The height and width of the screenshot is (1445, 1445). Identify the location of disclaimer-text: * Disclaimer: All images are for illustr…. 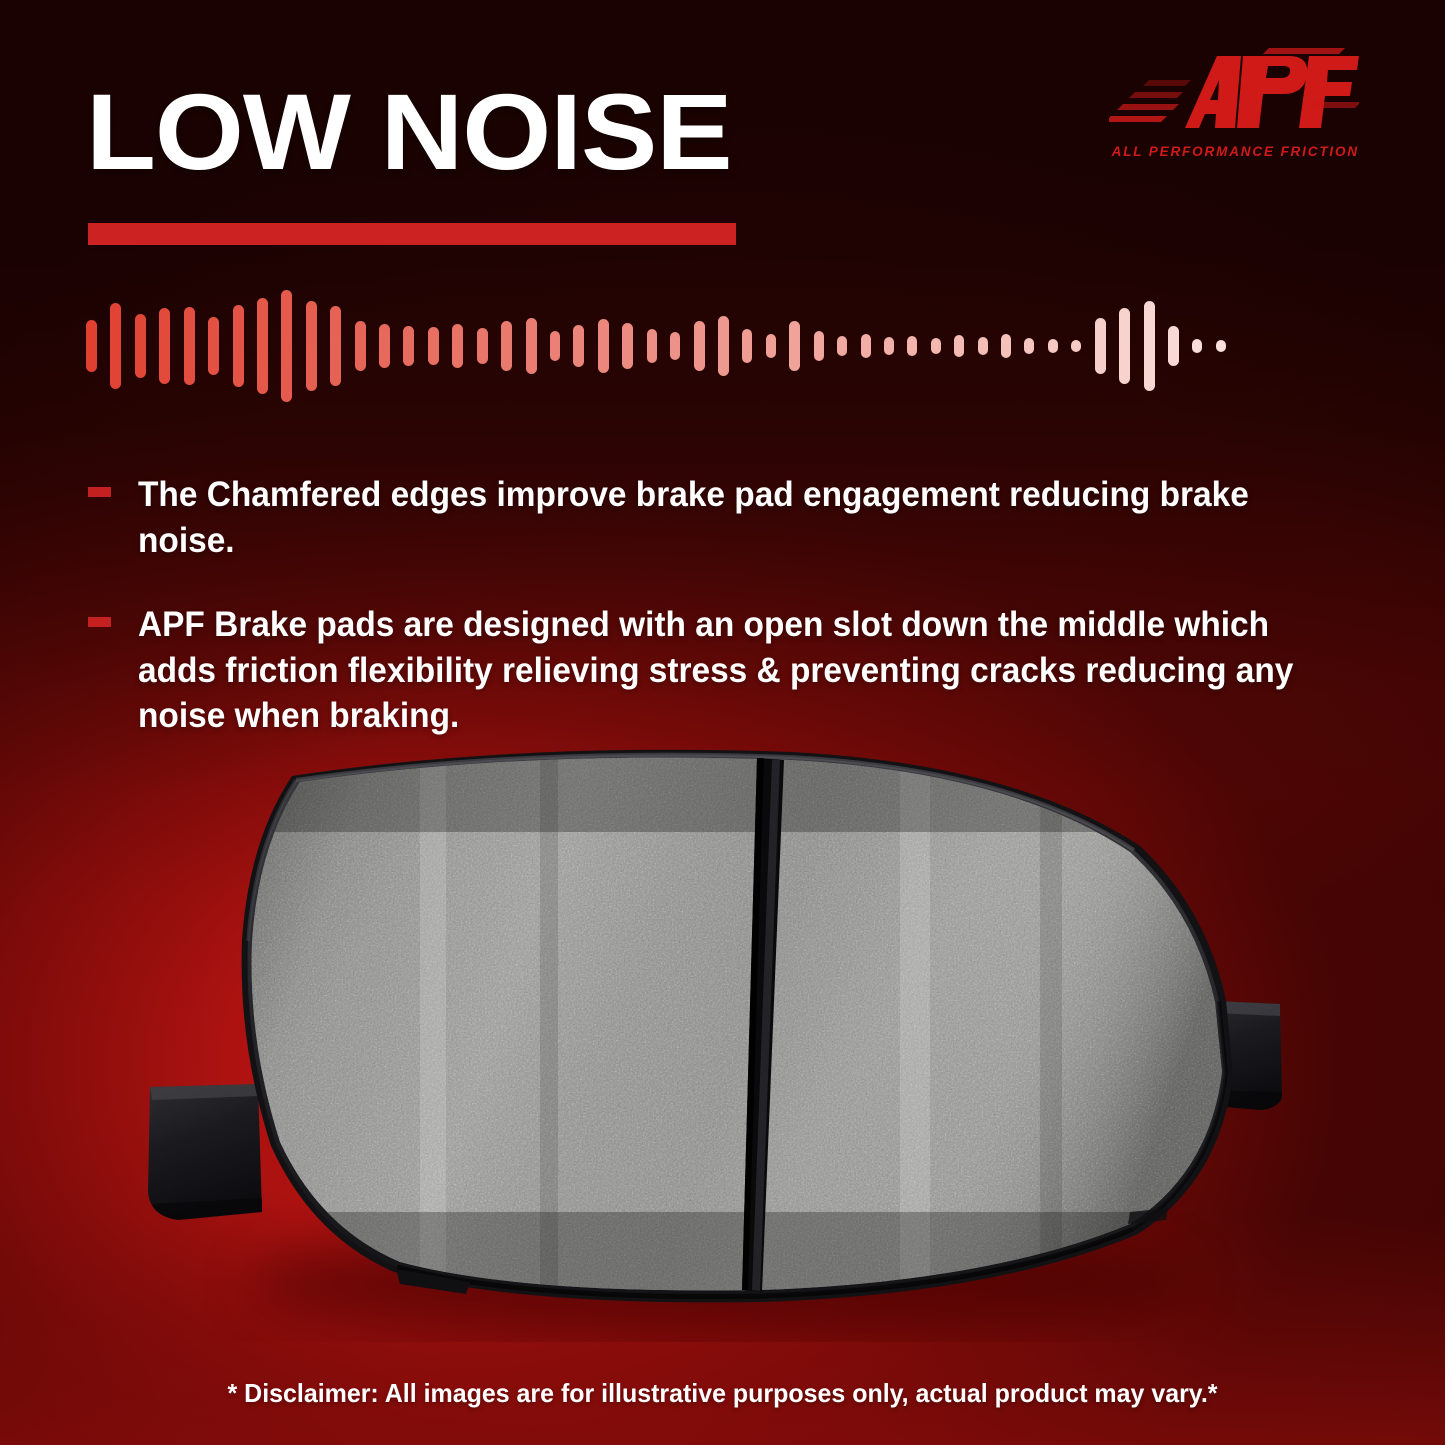
(722, 1393).